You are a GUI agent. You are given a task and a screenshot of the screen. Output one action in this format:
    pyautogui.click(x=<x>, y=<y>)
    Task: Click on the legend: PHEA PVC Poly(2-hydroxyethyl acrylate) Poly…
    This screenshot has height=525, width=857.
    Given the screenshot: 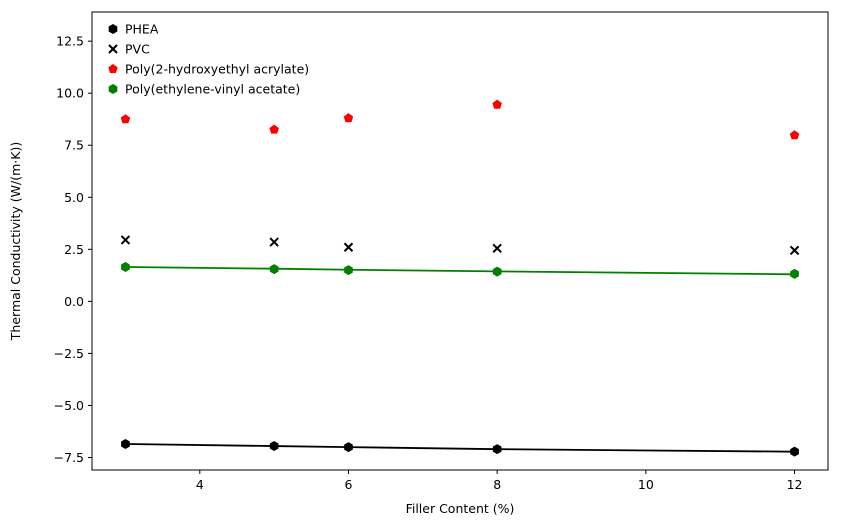 What is the action you would take?
    pyautogui.click(x=208, y=59)
    